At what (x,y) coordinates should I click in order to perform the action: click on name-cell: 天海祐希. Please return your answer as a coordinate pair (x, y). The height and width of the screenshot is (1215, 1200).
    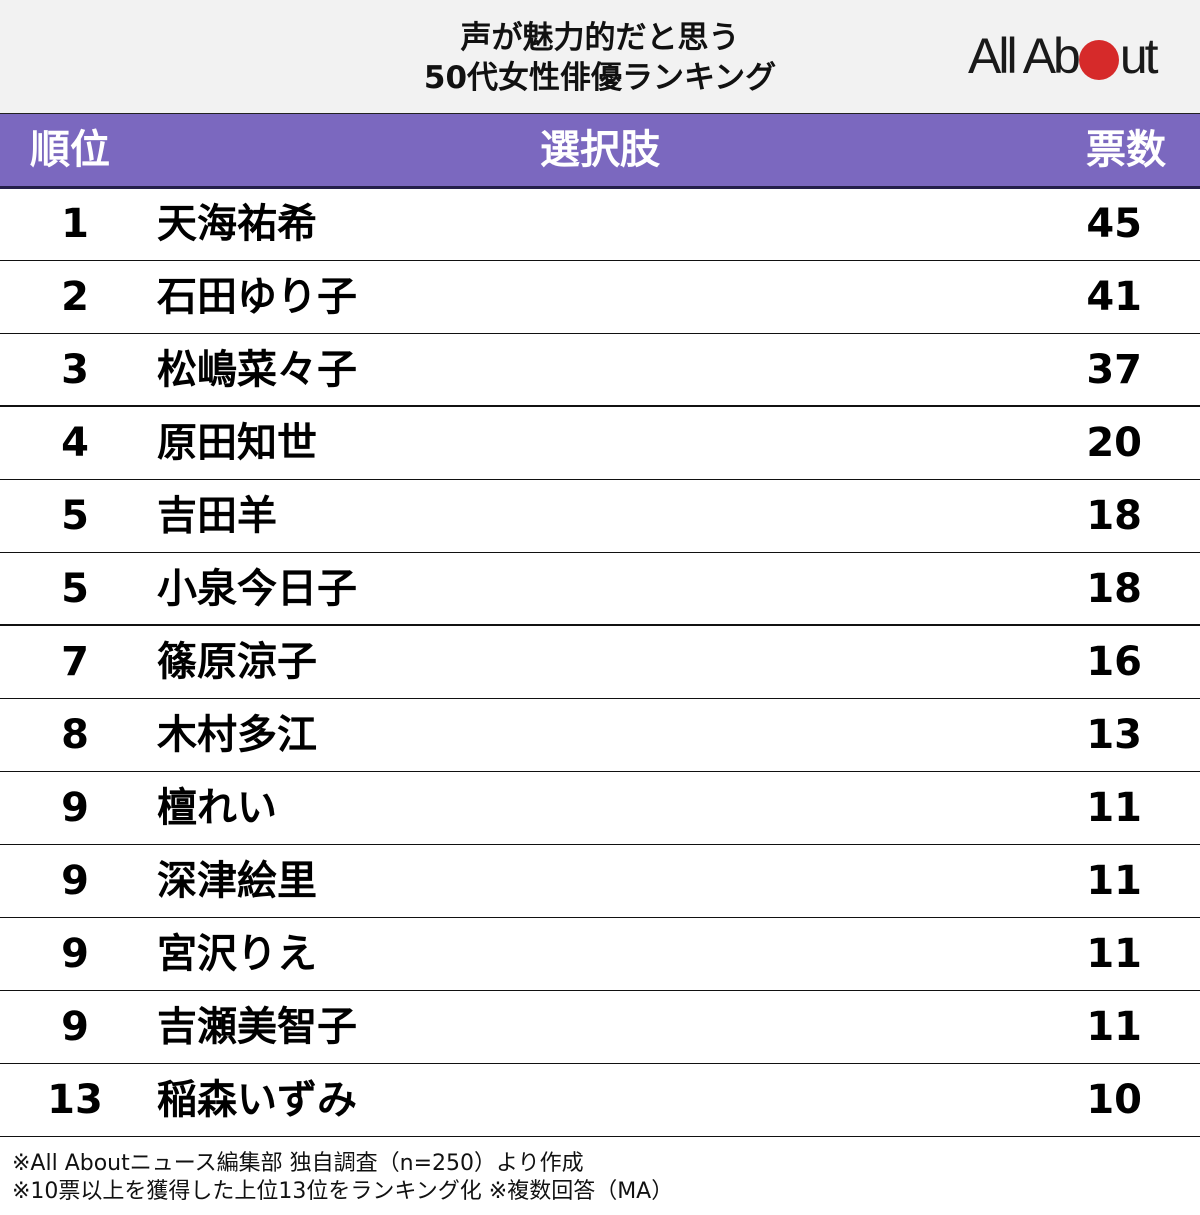
    Looking at the image, I should click on (237, 224).